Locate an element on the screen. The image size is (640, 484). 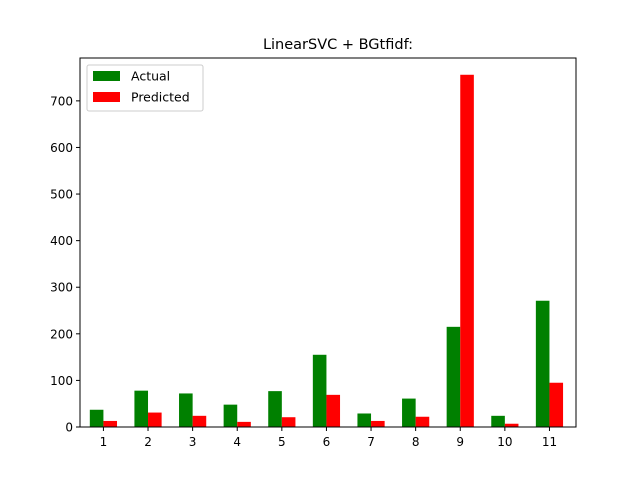
legend-label-predicted: Predicted is located at coordinates (160, 97).